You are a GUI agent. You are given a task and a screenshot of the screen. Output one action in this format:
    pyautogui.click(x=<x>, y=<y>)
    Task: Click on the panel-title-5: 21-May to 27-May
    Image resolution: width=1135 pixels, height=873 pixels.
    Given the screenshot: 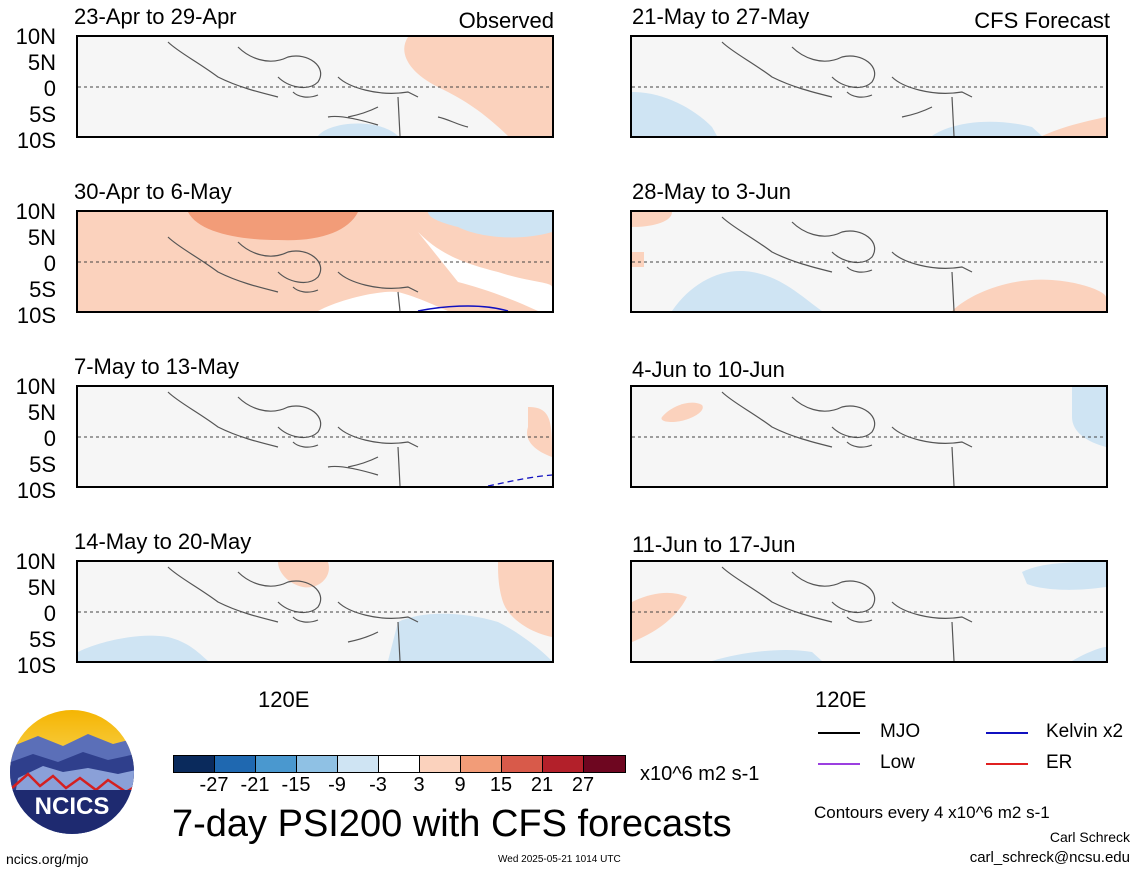 What is the action you would take?
    pyautogui.click(x=721, y=16)
    